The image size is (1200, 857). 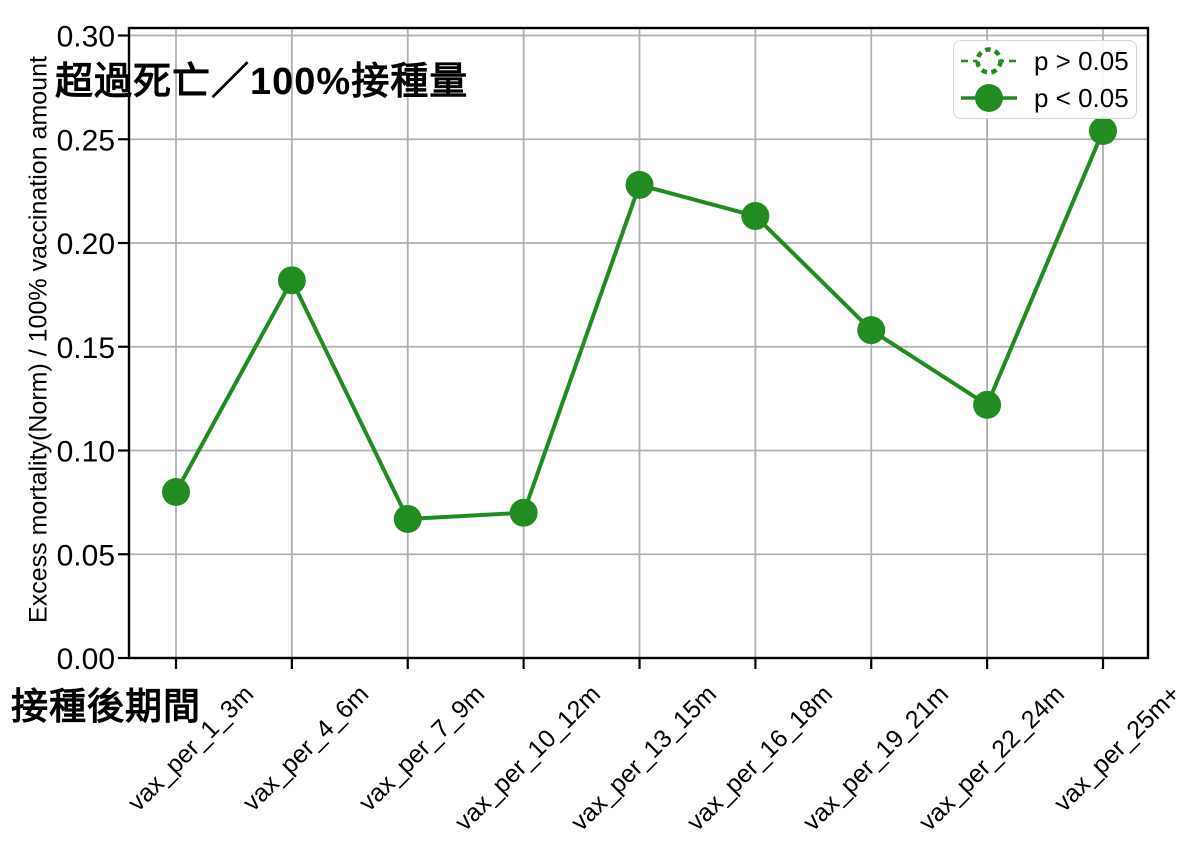 What do you see at coordinates (989, 98) in the screenshot?
I see `solid-filled-circle-marker-icon` at bounding box center [989, 98].